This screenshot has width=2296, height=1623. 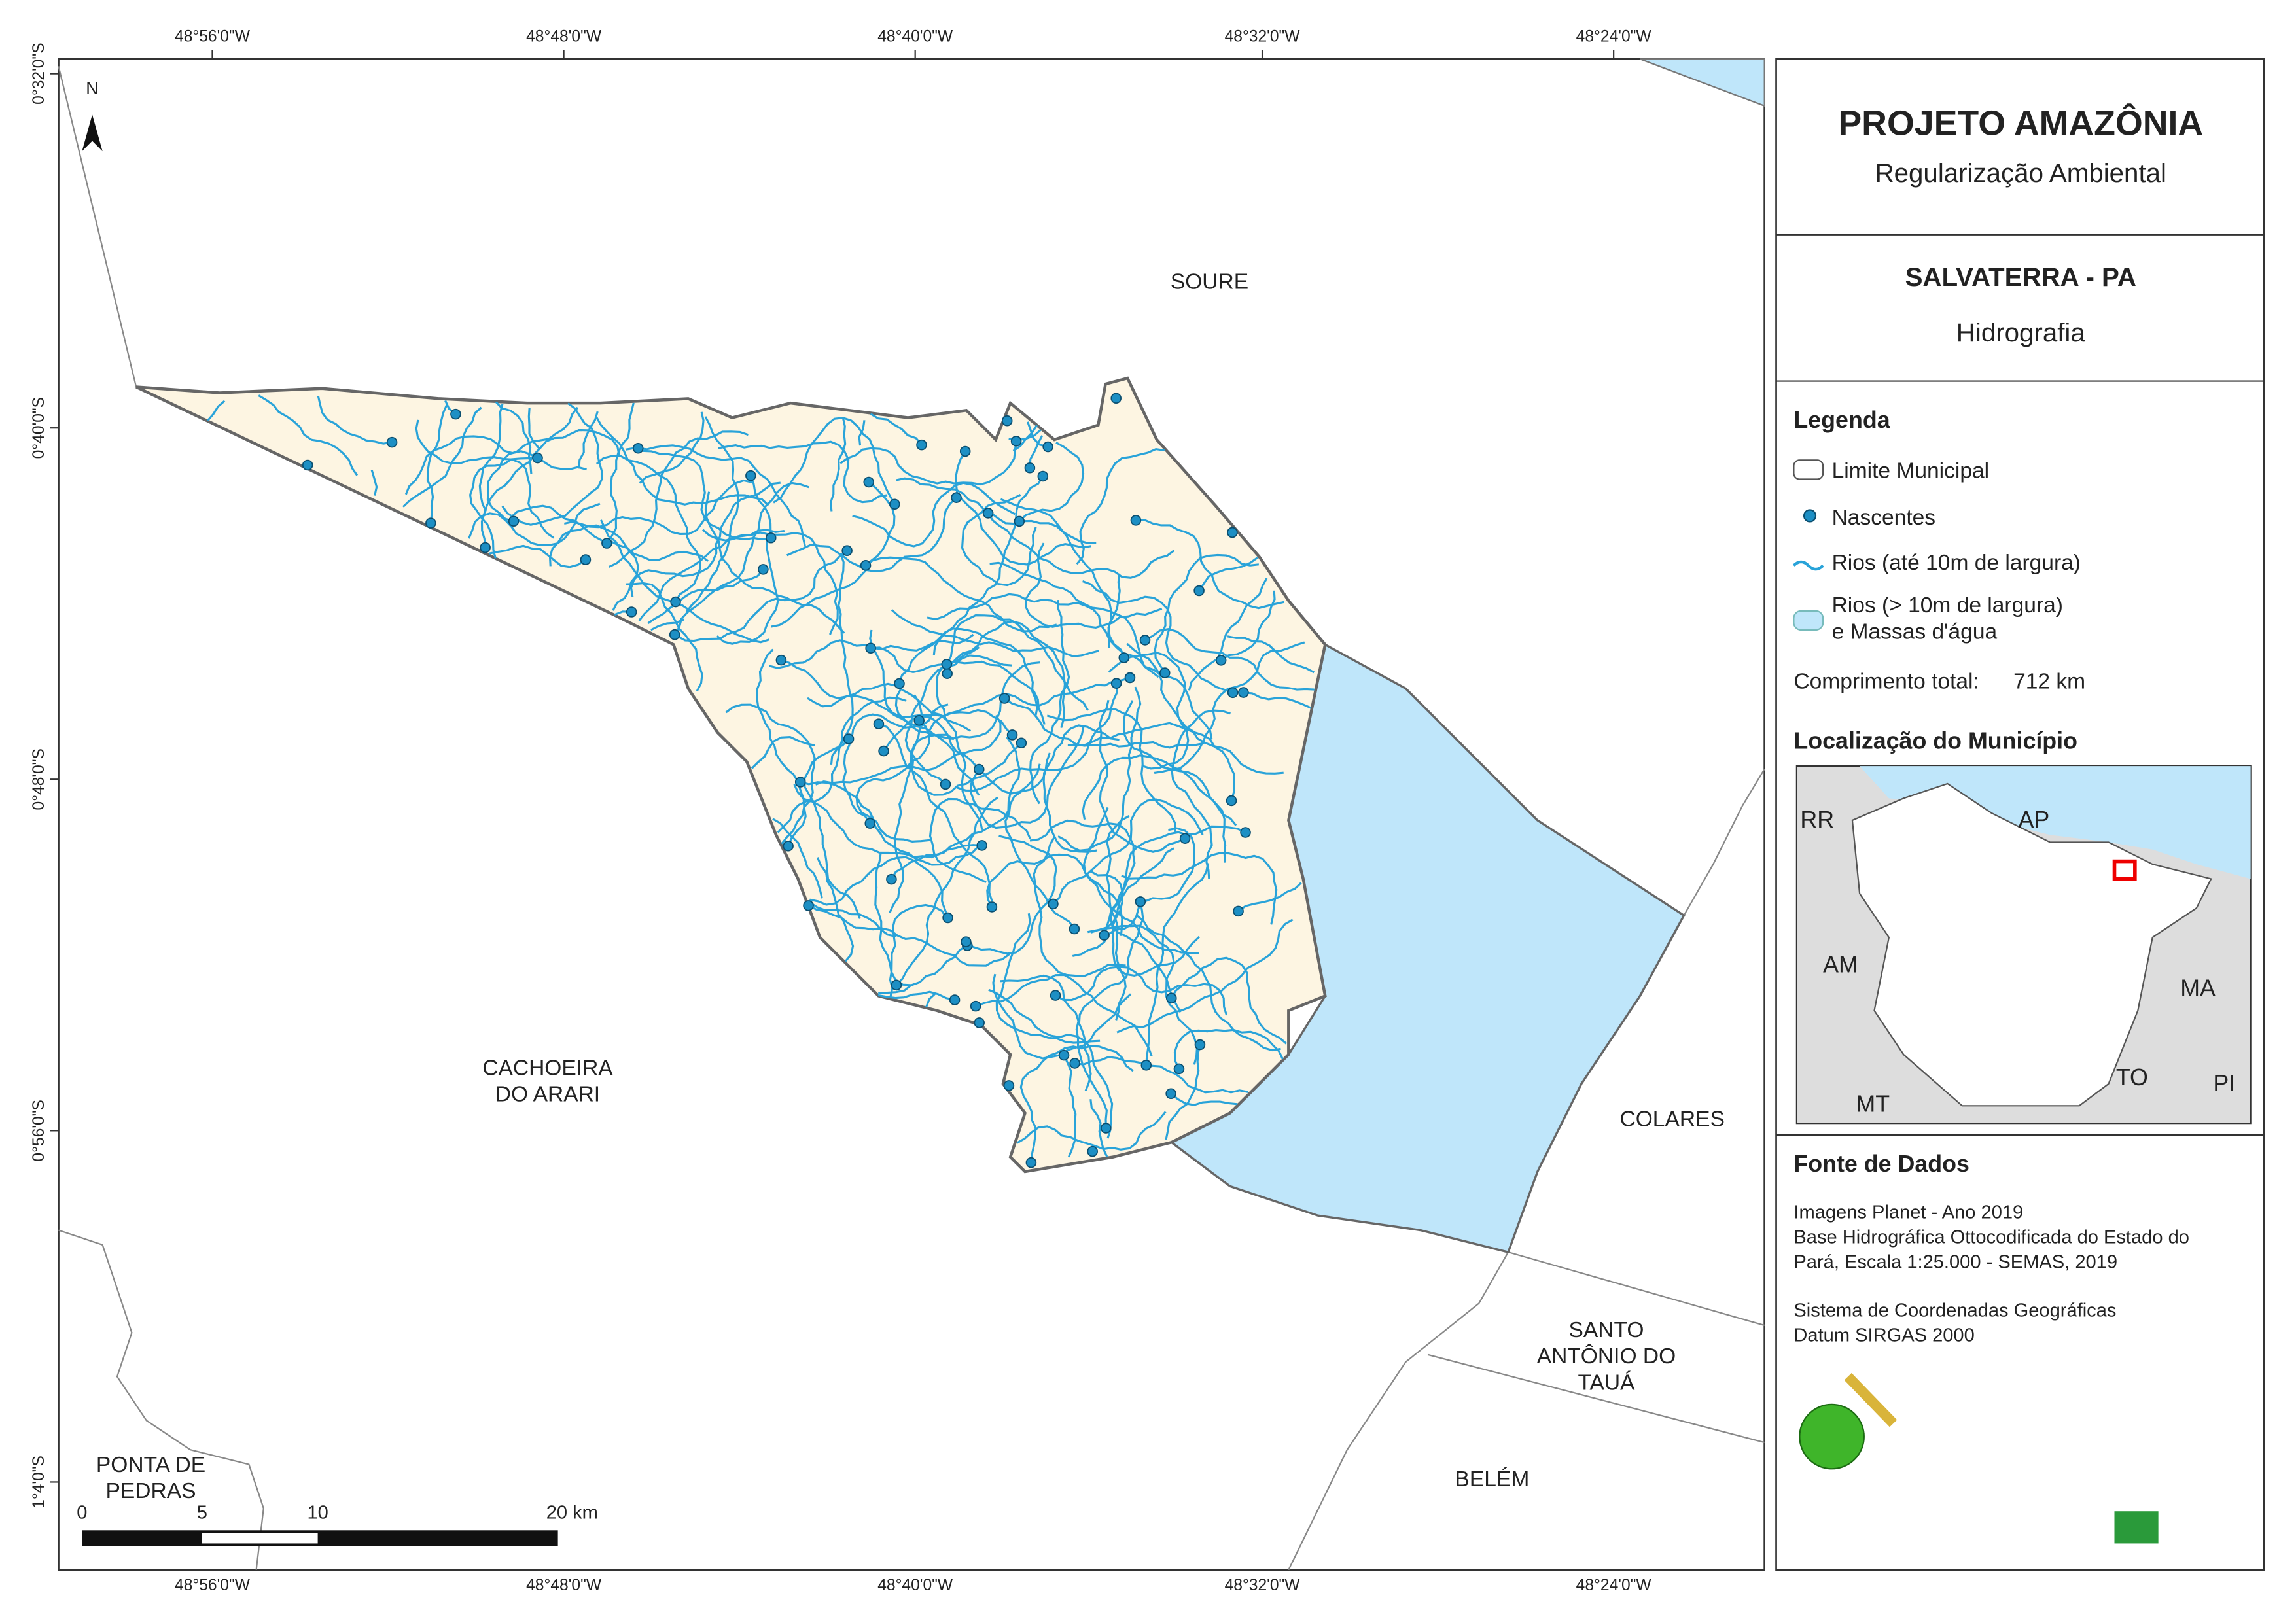 What do you see at coordinates (1817, 820) in the screenshot?
I see `state-label: RR` at bounding box center [1817, 820].